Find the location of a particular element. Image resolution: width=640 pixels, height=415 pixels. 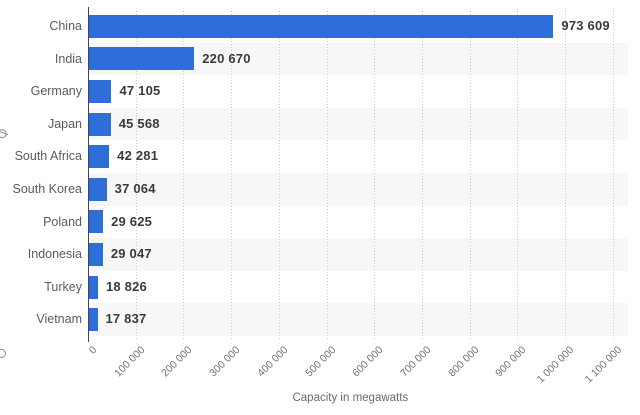

x-tick-label: 900 000 is located at coordinates (511, 362).